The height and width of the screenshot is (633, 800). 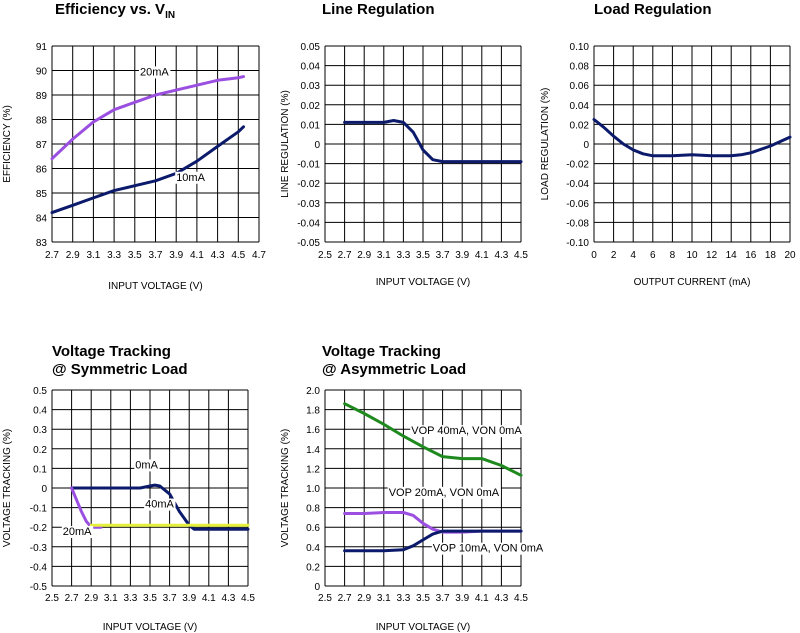 I want to click on y-tick-label: 1.8, so click(x=313, y=411).